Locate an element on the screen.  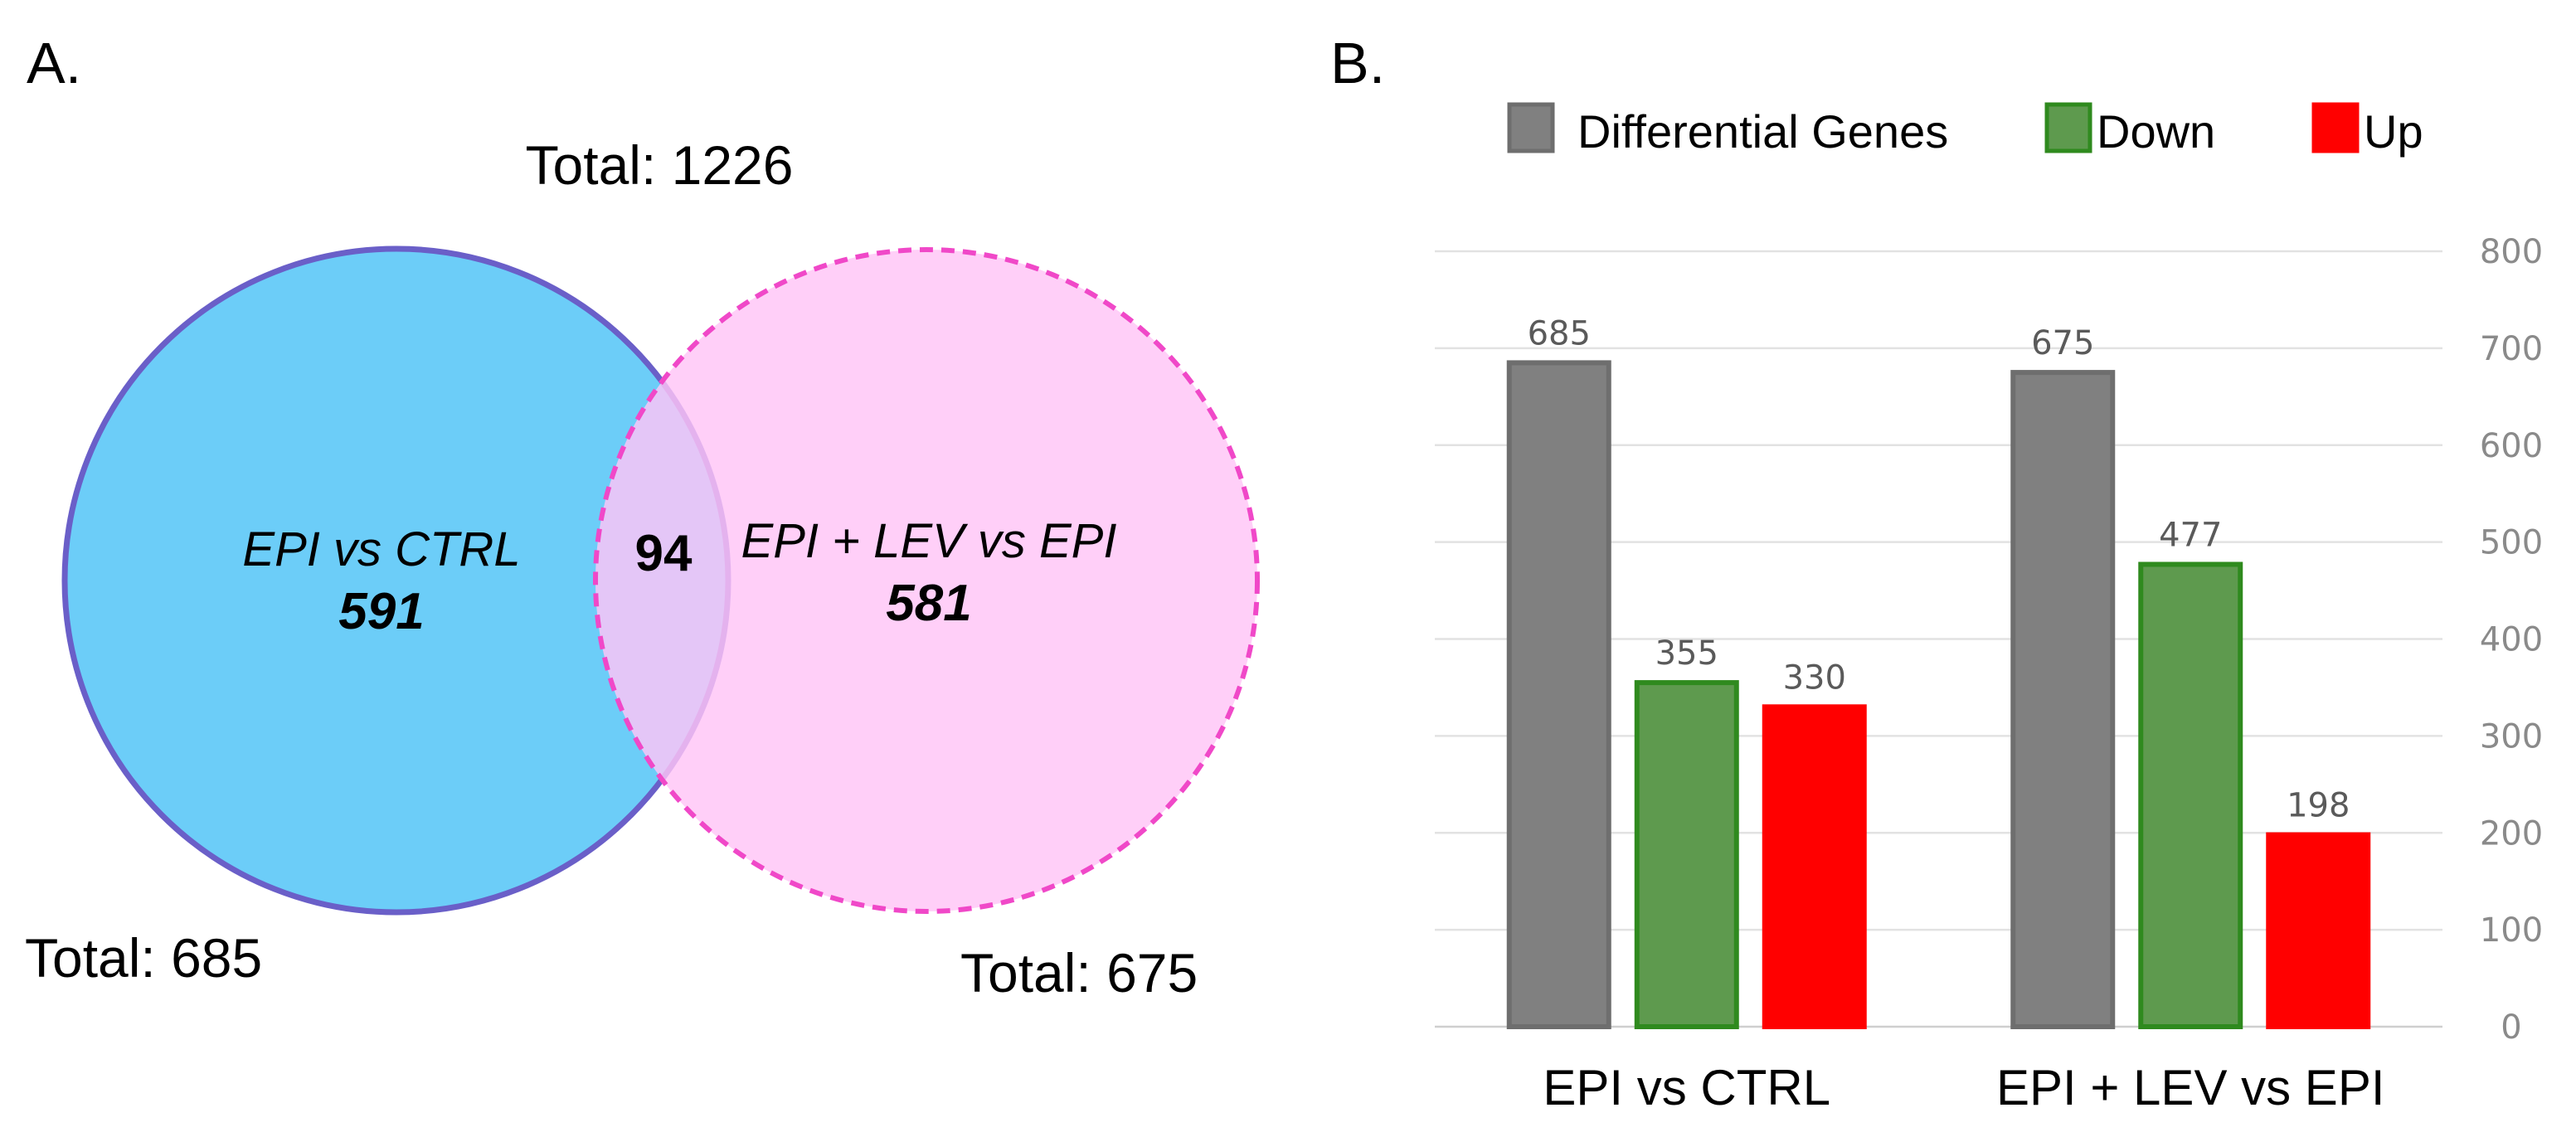
y-tick-label: 400 is located at coordinates (2512, 640).